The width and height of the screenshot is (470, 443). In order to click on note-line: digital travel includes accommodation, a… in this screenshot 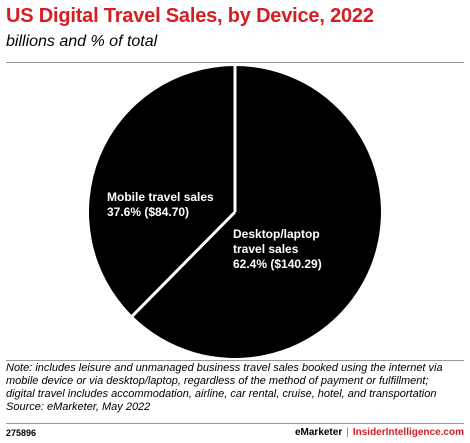, I will do `click(221, 394)`.